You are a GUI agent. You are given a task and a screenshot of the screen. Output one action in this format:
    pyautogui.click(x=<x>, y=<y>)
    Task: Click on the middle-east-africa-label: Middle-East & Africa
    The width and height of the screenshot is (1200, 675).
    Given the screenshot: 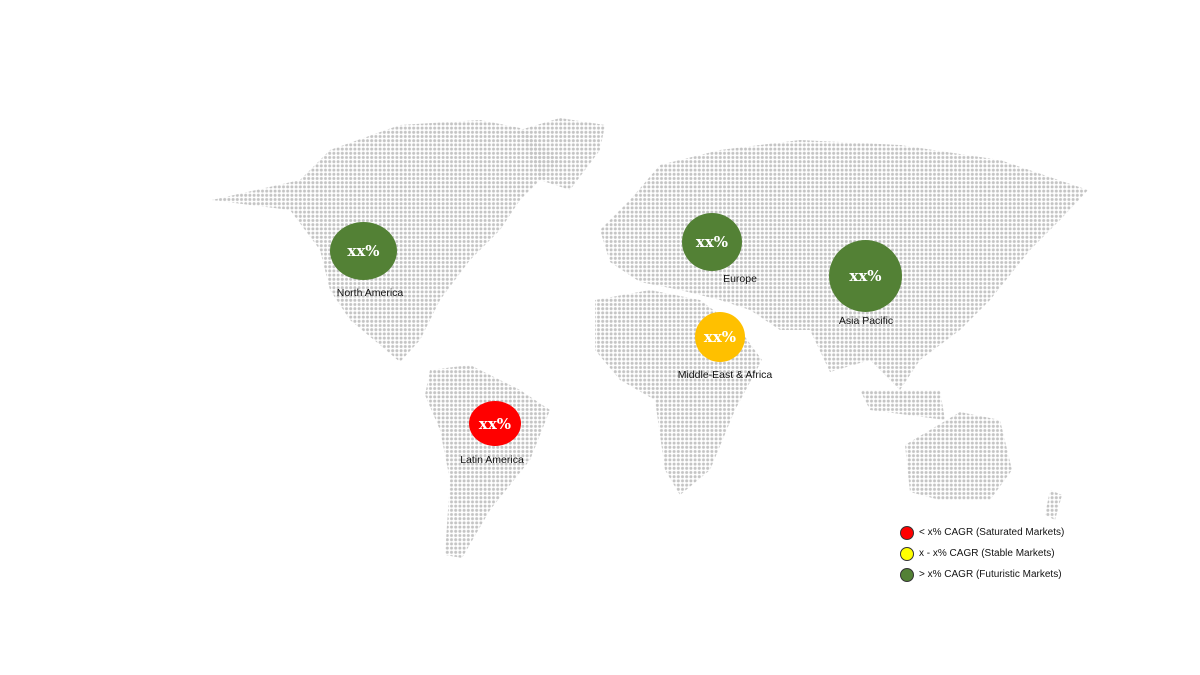 What is the action you would take?
    pyautogui.click(x=725, y=375)
    